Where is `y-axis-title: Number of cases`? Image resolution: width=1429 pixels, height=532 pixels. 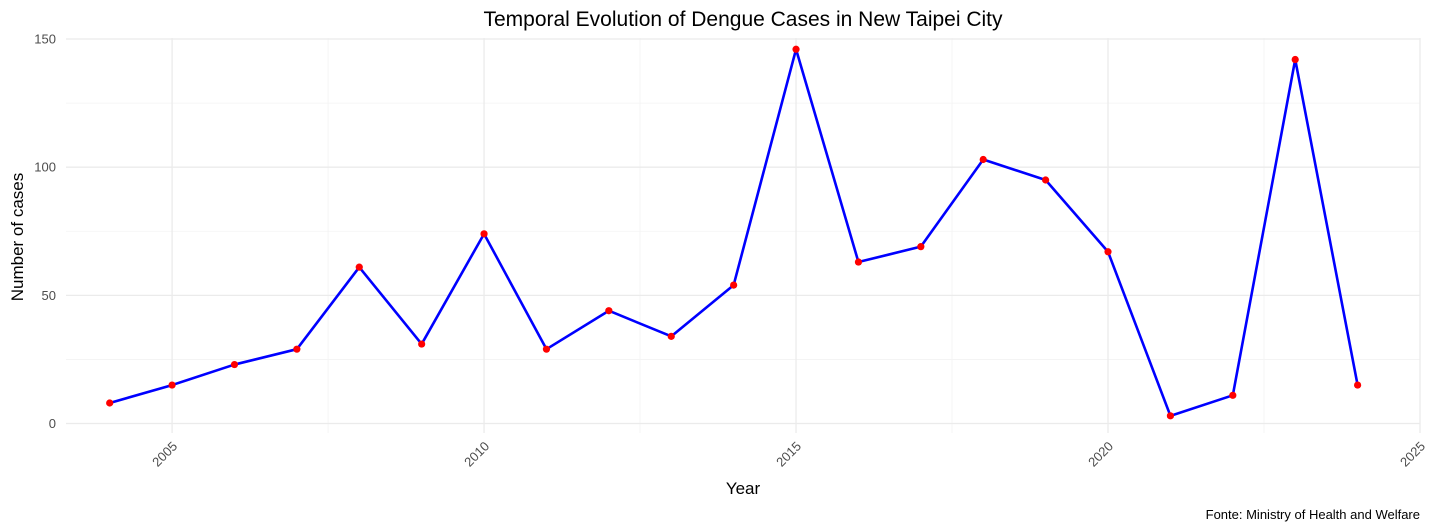
y-axis-title: Number of cases is located at coordinates (17, 237).